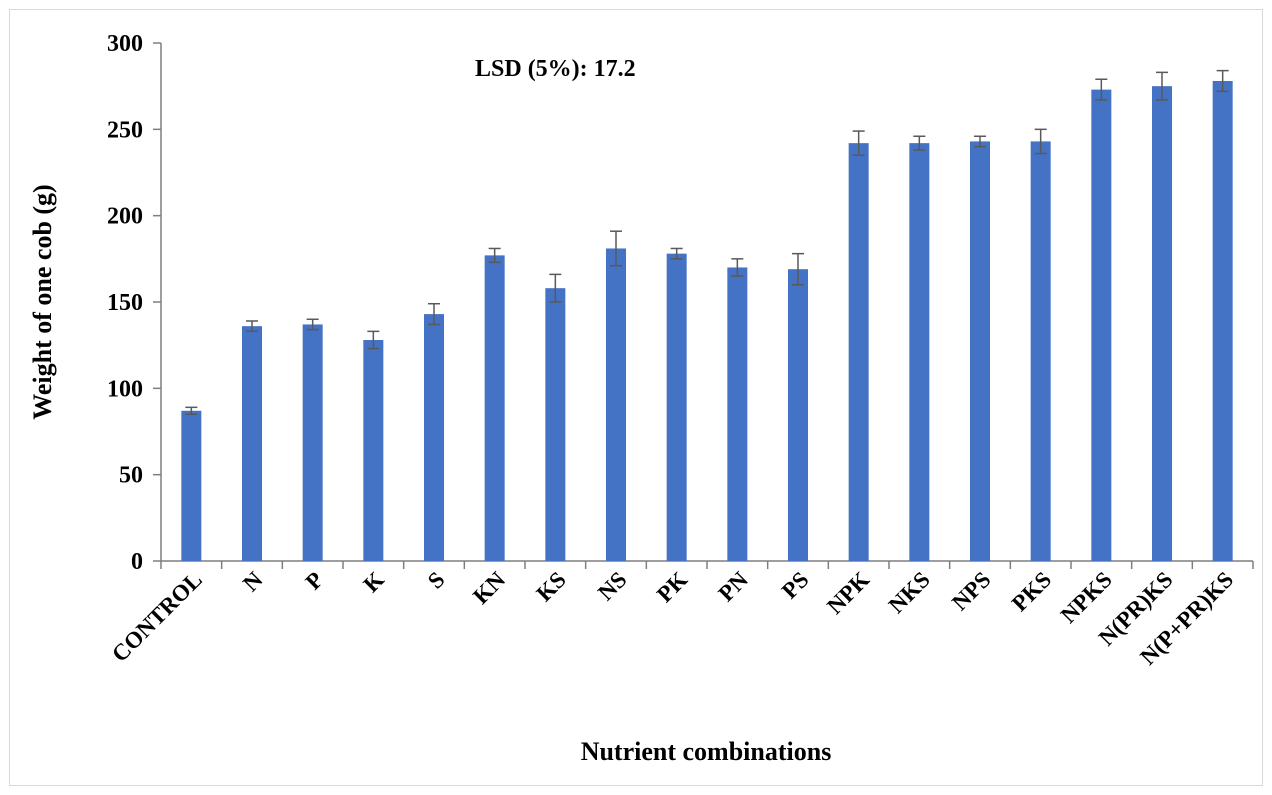  Describe the element at coordinates (131, 476) in the screenshot. I see `y-tick-label: 50` at that location.